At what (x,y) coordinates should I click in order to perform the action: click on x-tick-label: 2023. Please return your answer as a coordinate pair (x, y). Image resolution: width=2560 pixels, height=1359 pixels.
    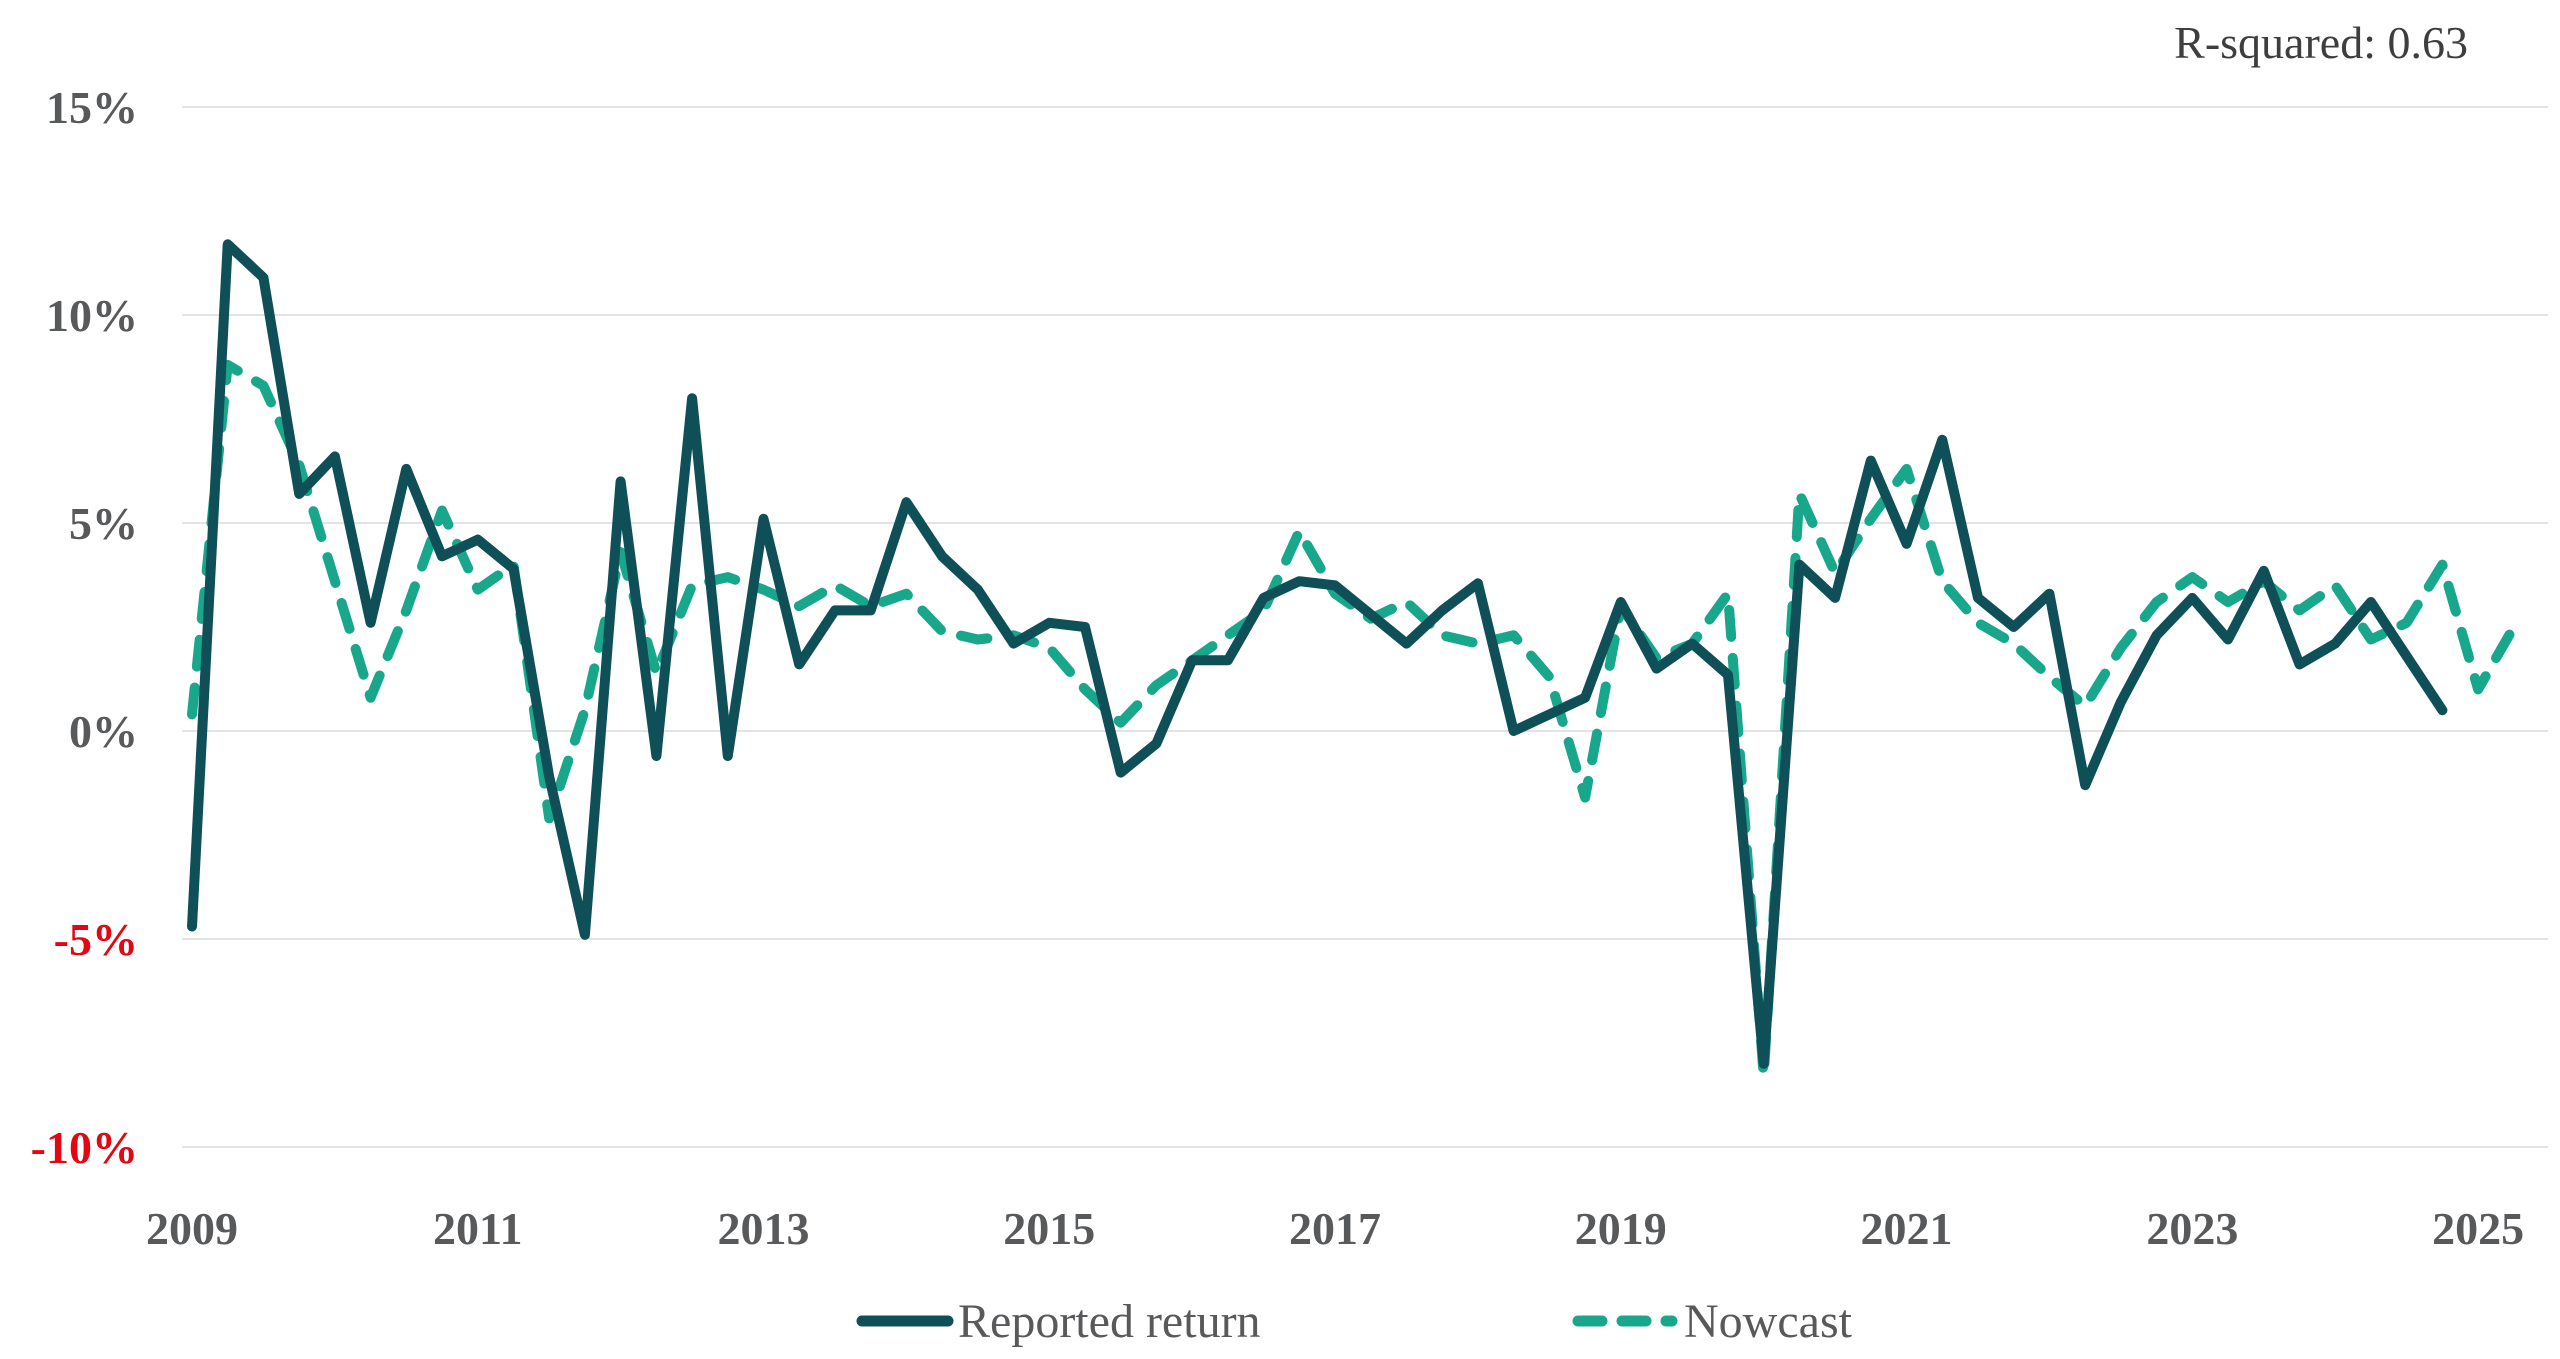
    Looking at the image, I should click on (2192, 1228).